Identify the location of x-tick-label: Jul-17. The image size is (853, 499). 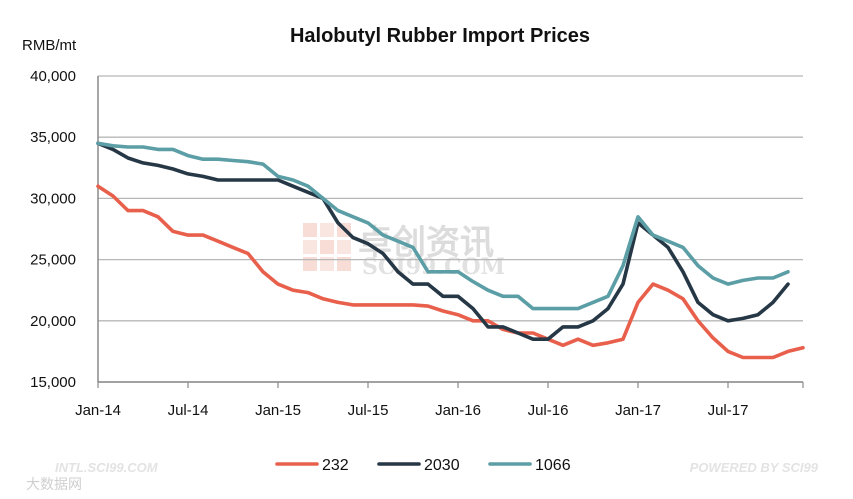
(728, 410).